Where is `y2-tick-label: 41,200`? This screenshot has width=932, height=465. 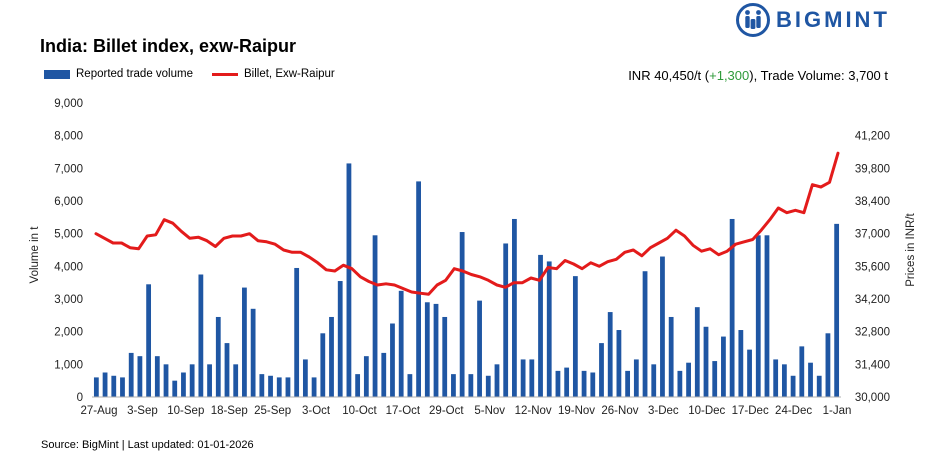
y2-tick-label: 41,200 is located at coordinates (872, 137).